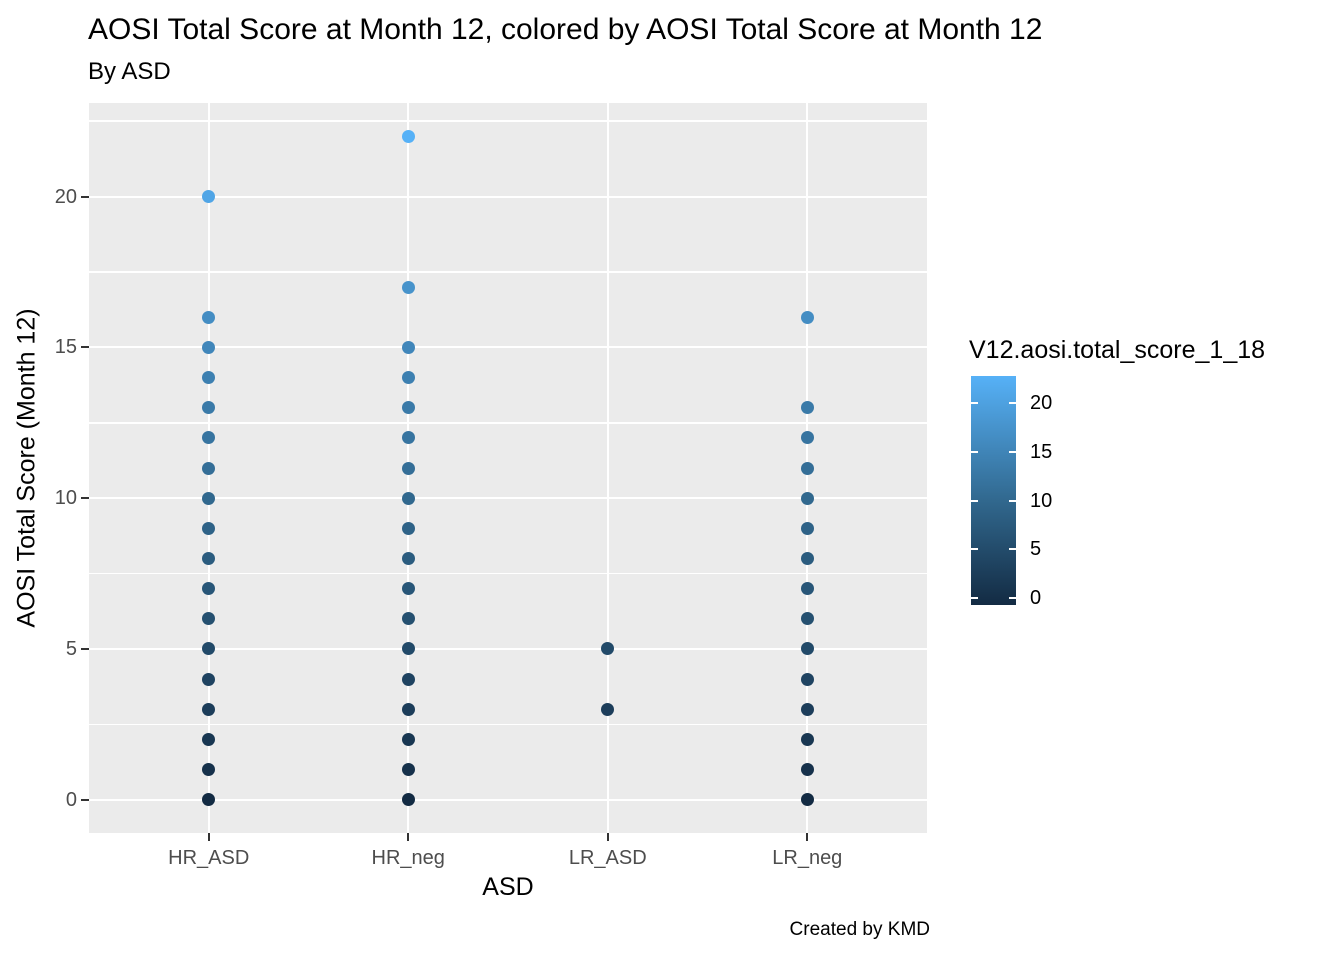 The height and width of the screenshot is (960, 1344). I want to click on gridline-major-vertical, so click(607, 468).